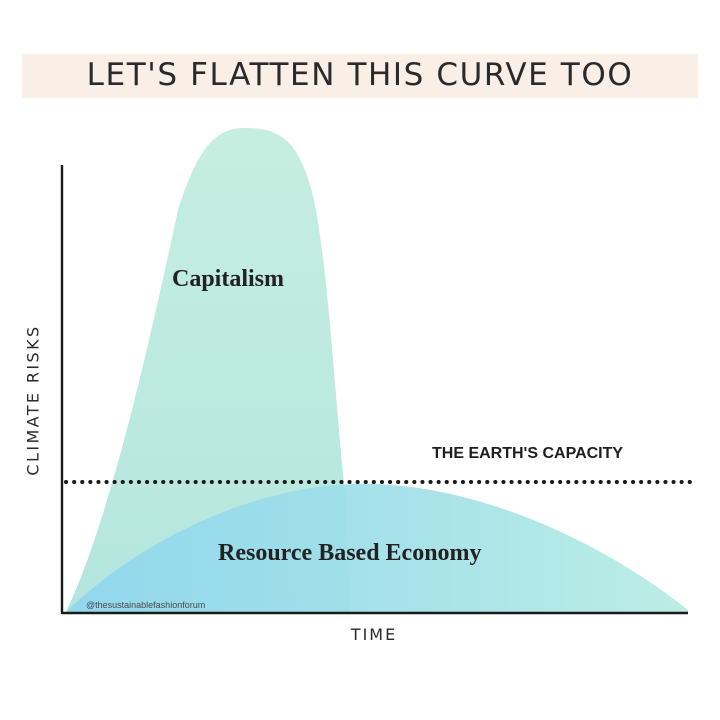 Image resolution: width=720 pixels, height=720 pixels. What do you see at coordinates (350, 553) in the screenshot?
I see `resource-based-economy-label: Resource Based Economy` at bounding box center [350, 553].